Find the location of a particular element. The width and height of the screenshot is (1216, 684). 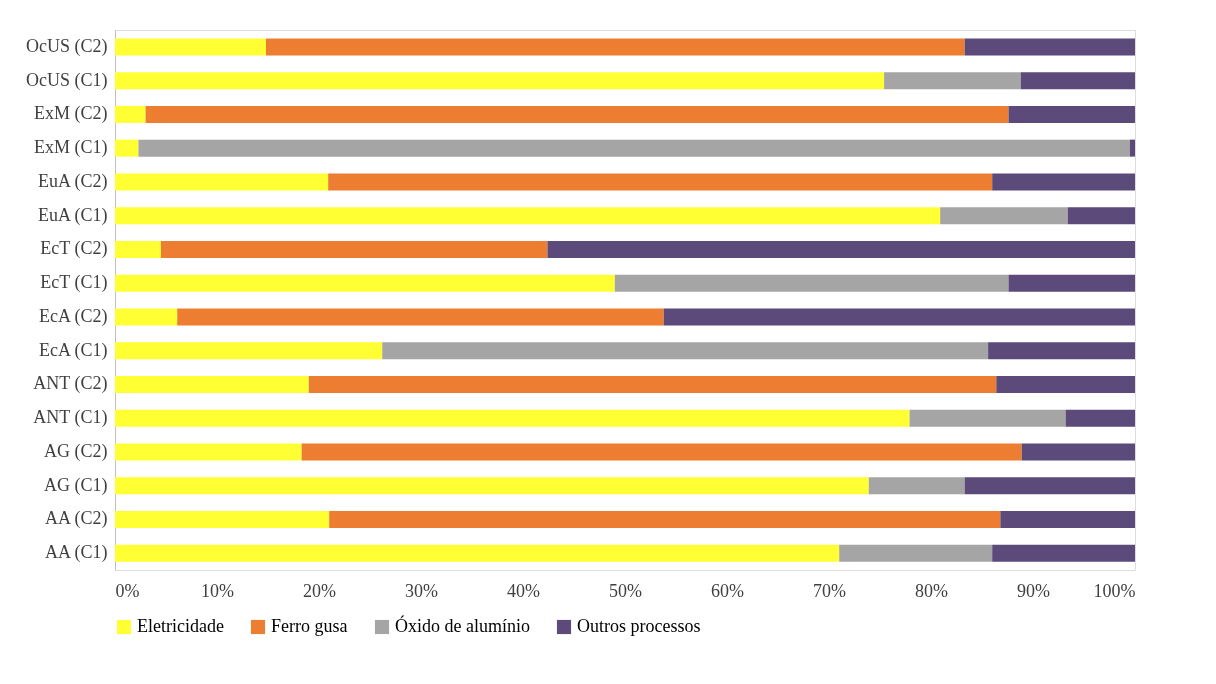

x-tick-label: 70% is located at coordinates (829, 590).